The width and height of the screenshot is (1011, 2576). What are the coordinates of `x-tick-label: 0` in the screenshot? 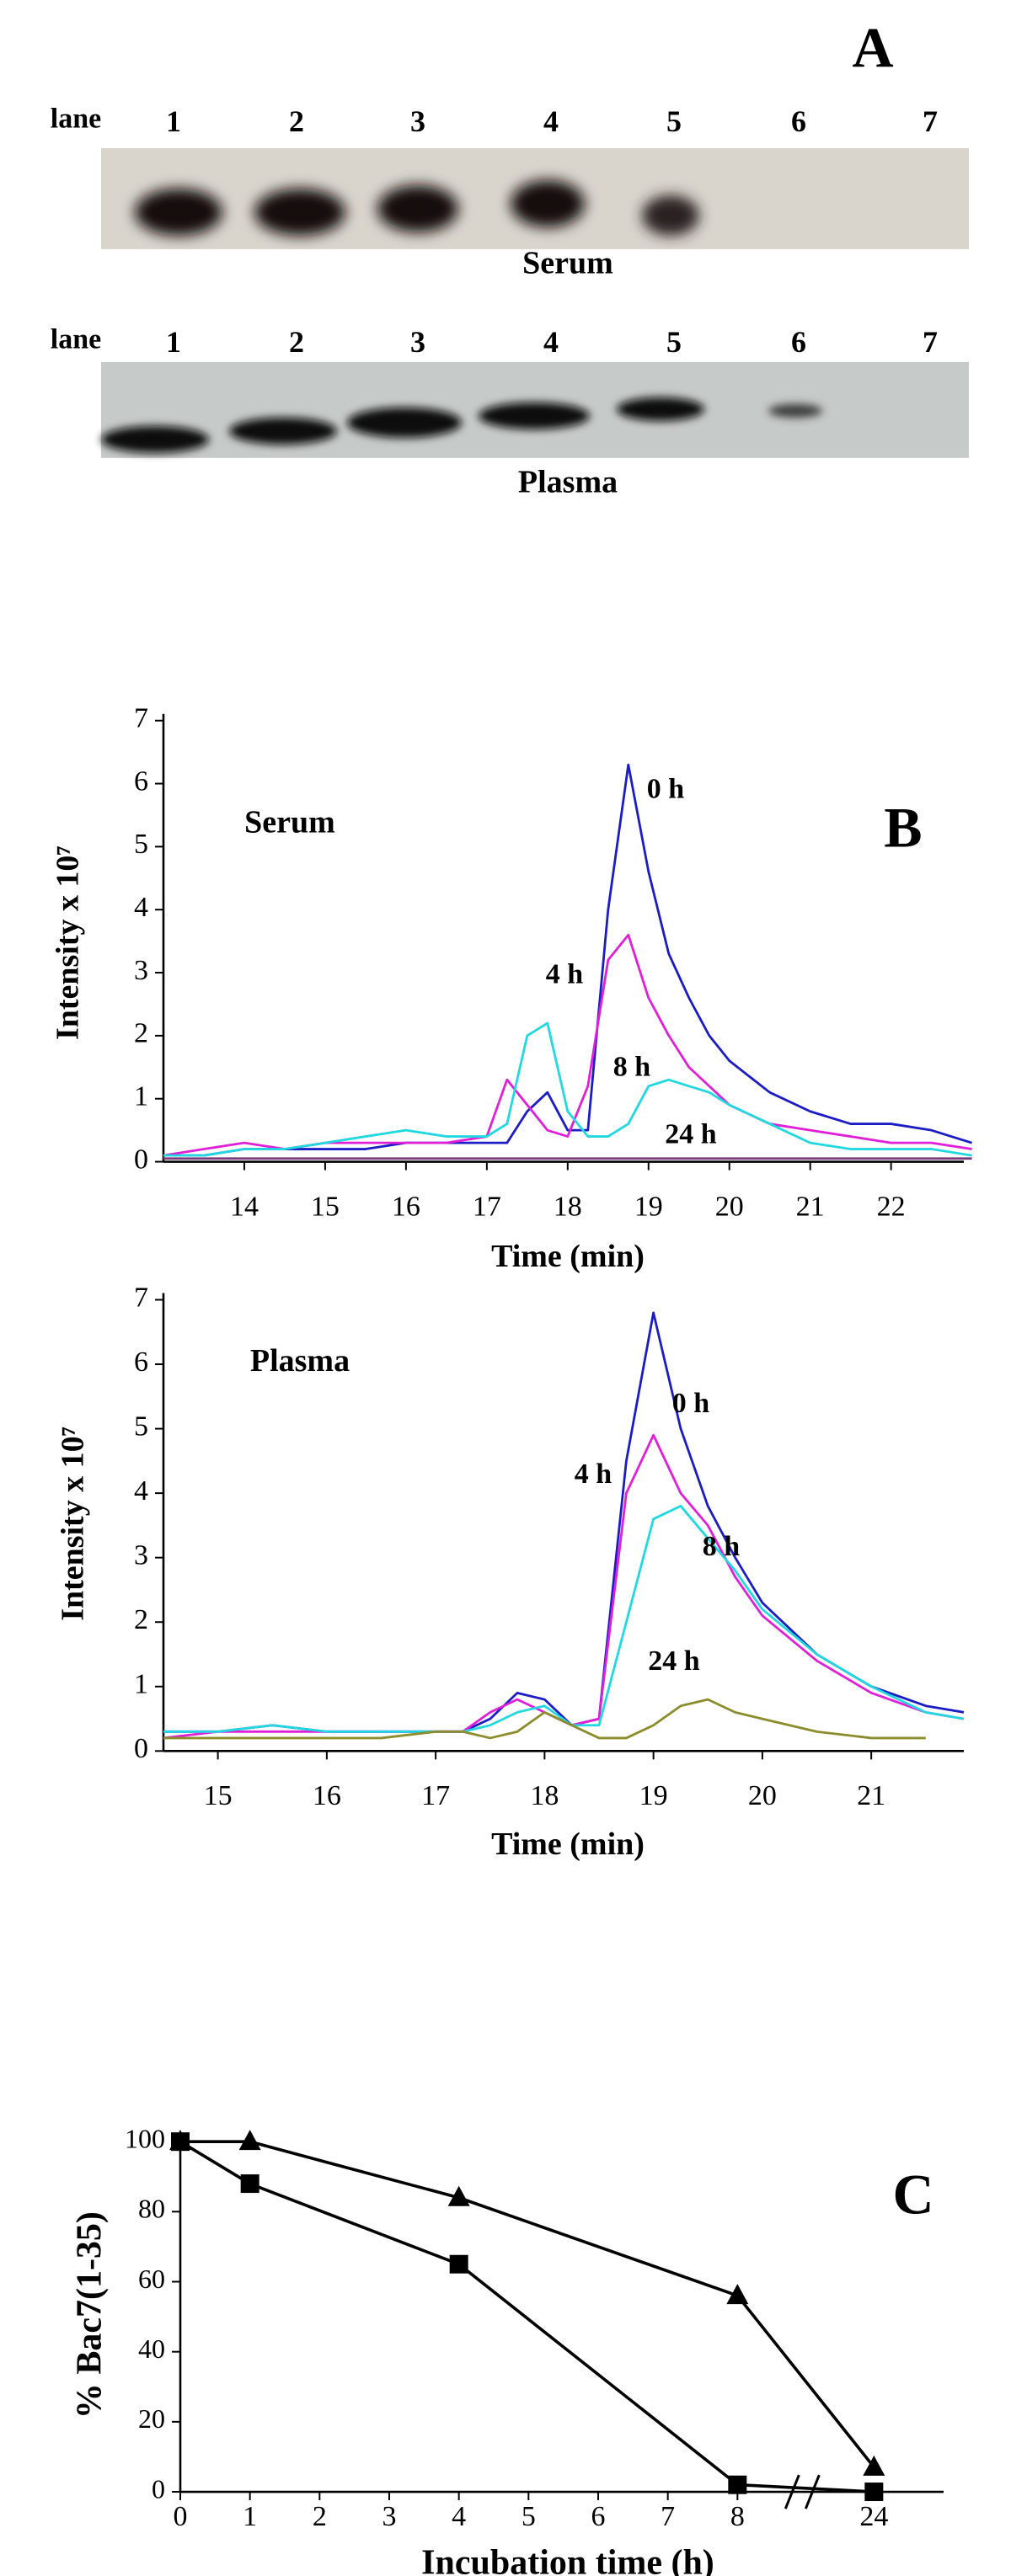 It's located at (180, 2516).